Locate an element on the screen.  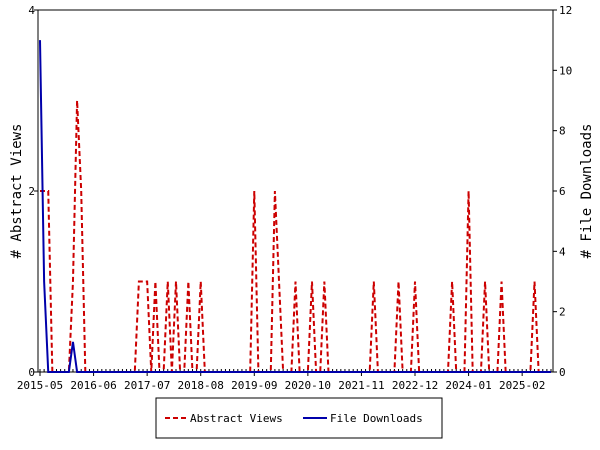
x-tick-label: 2016-06 is located at coordinates (93, 385).